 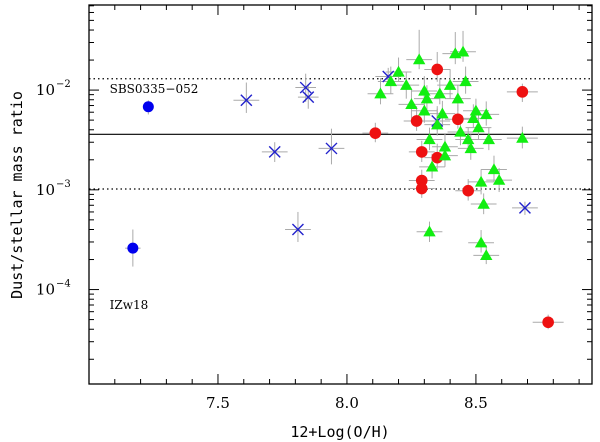 What do you see at coordinates (63, 284) in the screenshot?
I see `y-tick-exponent: −4` at bounding box center [63, 284].